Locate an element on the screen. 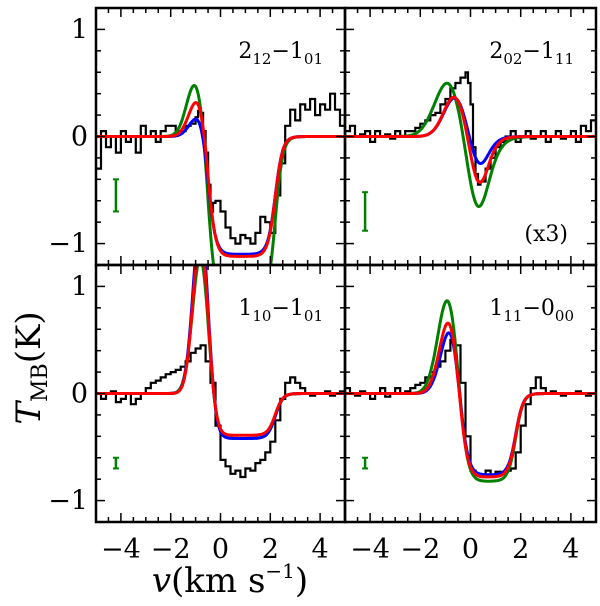 The height and width of the screenshot is (606, 600). model-curve-green is located at coordinates (220, 352).